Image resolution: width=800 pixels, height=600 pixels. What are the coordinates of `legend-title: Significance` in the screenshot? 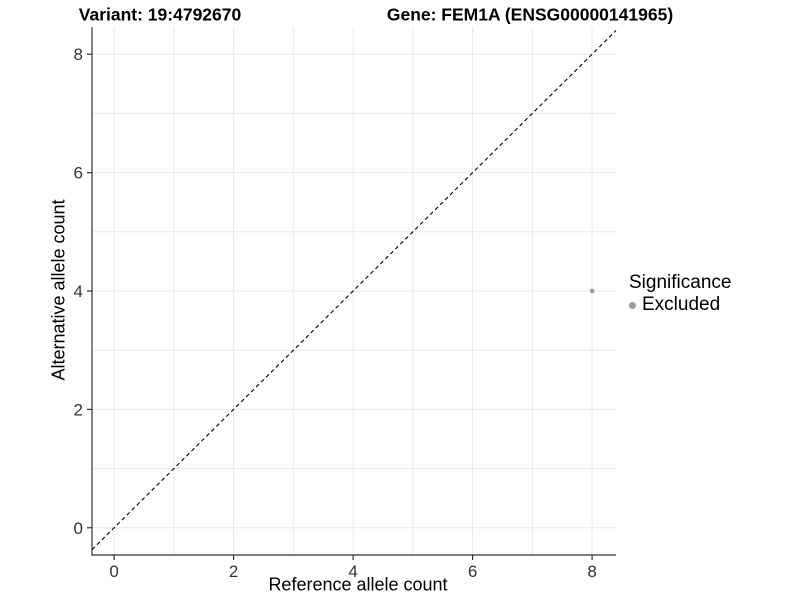 It's located at (680, 282).